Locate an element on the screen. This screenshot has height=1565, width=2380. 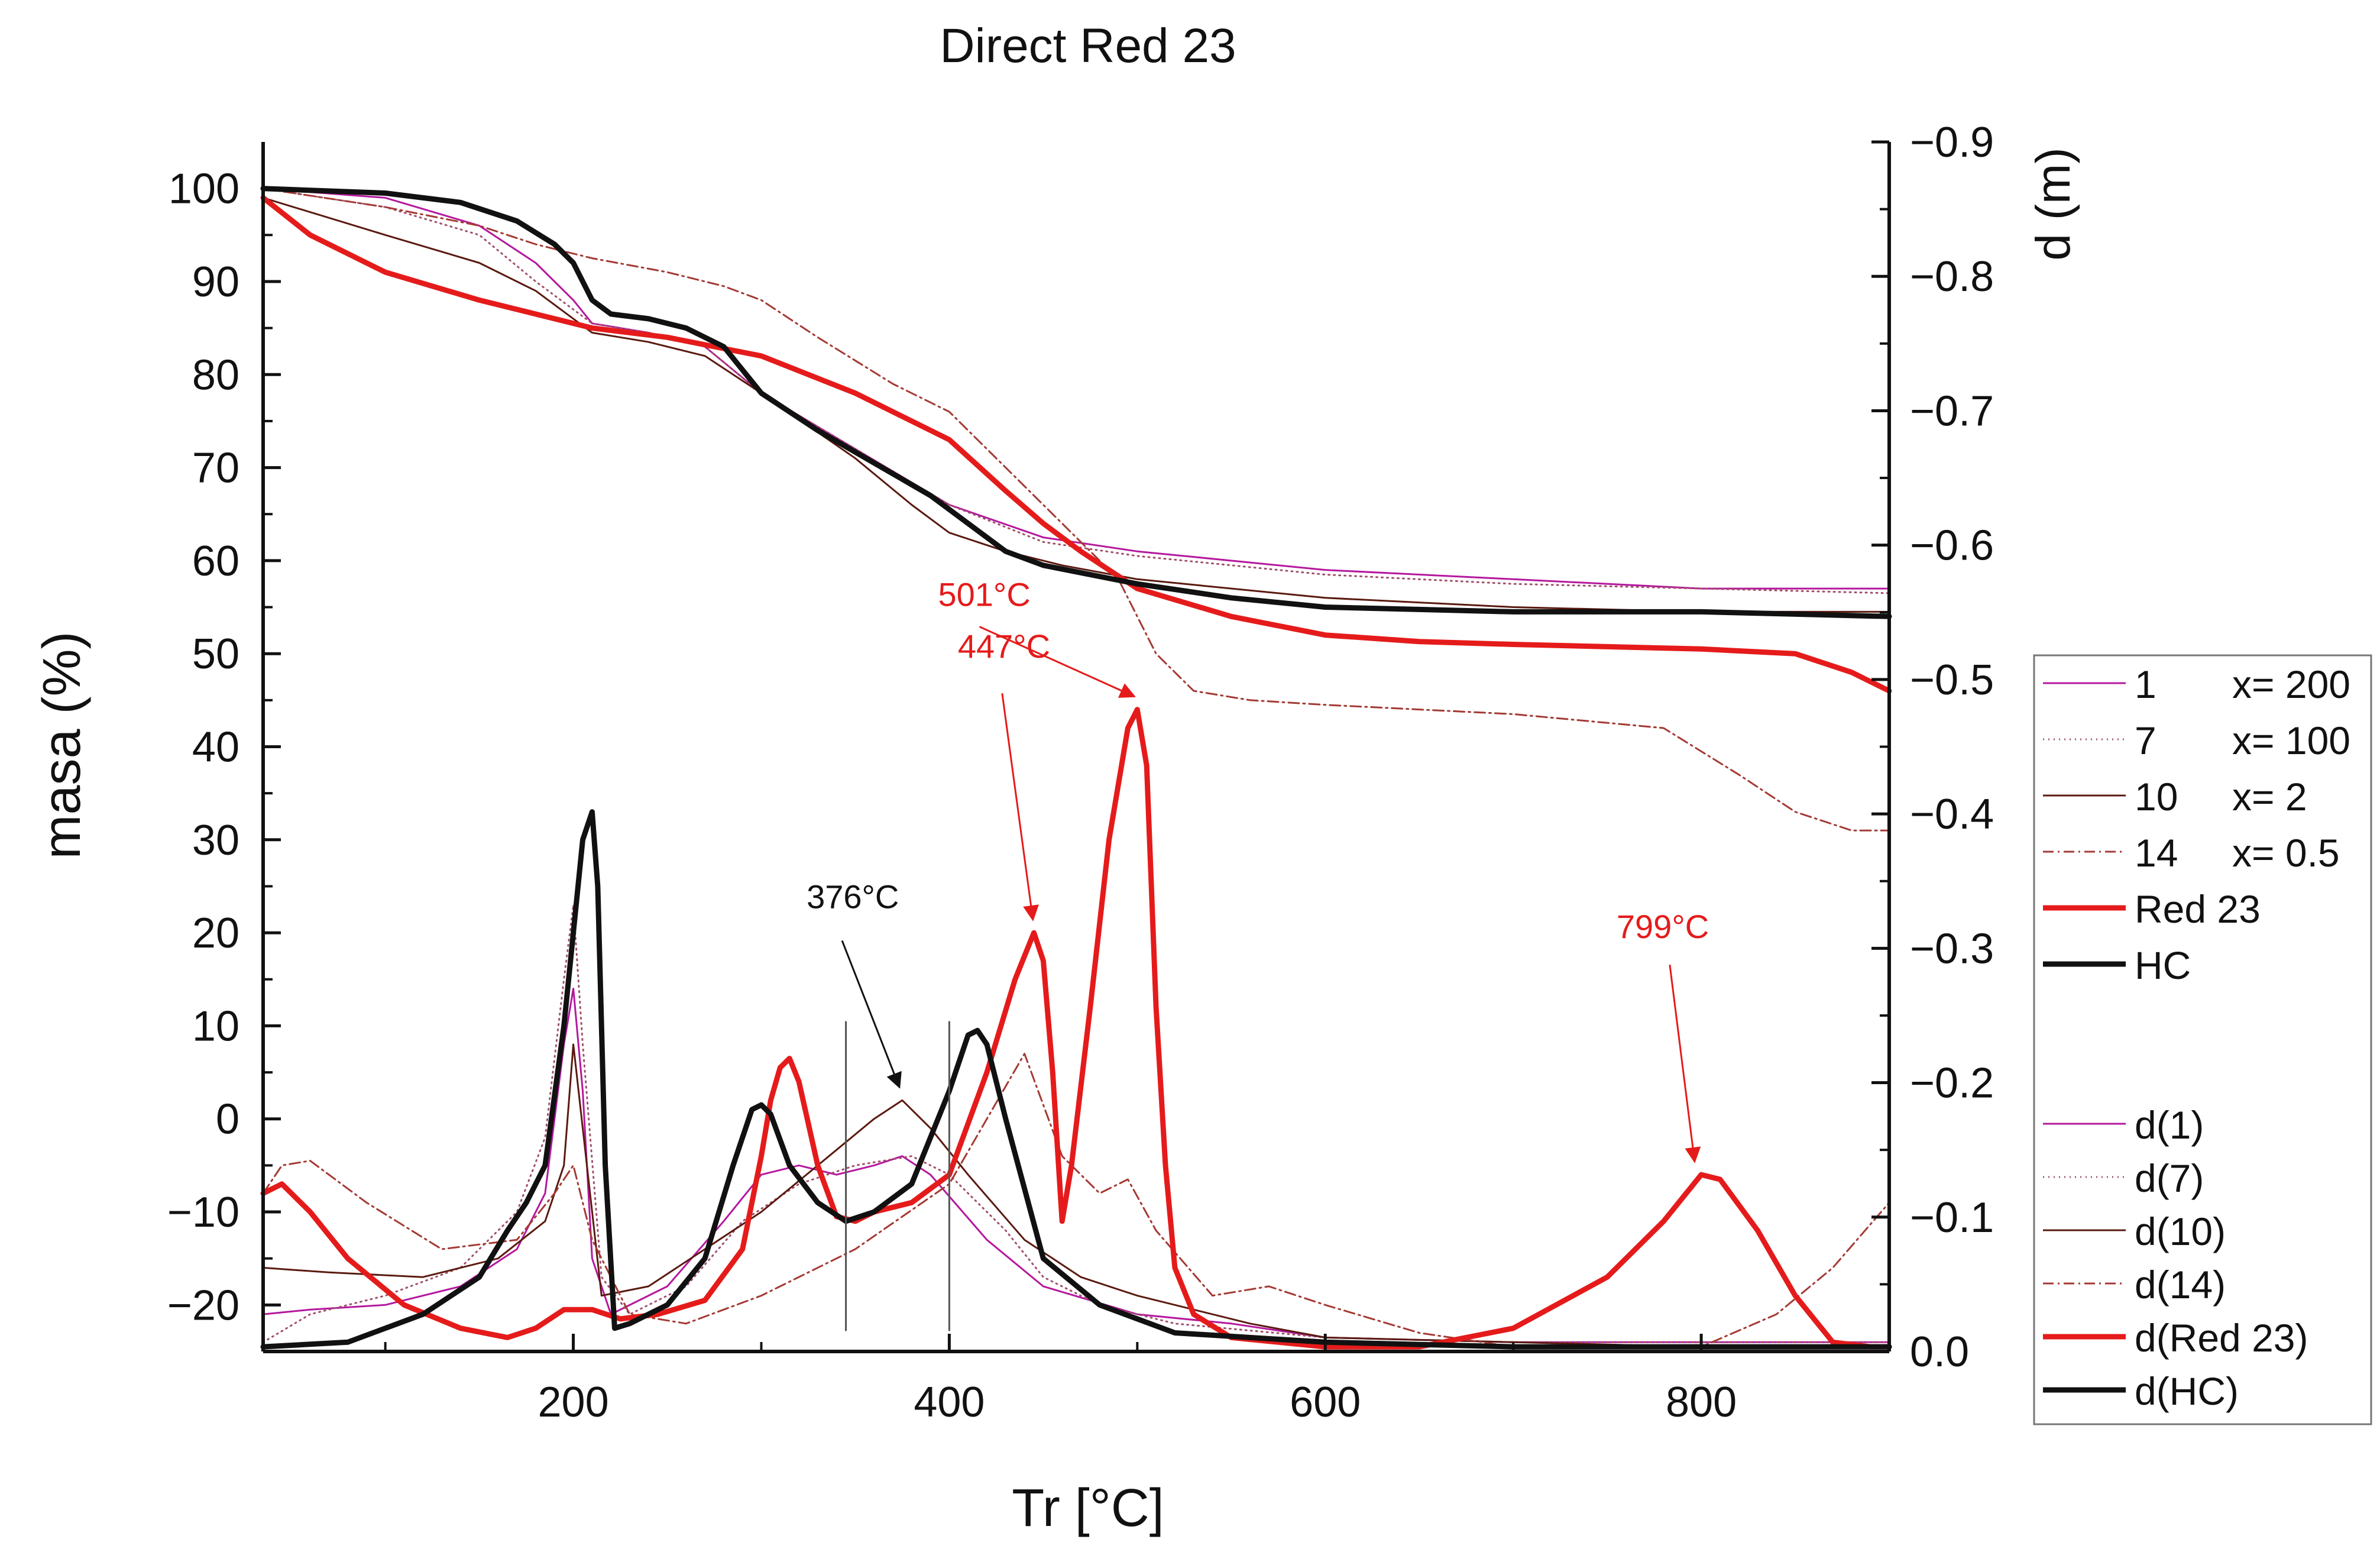
legend-param: x= 2 is located at coordinates (2269, 797).